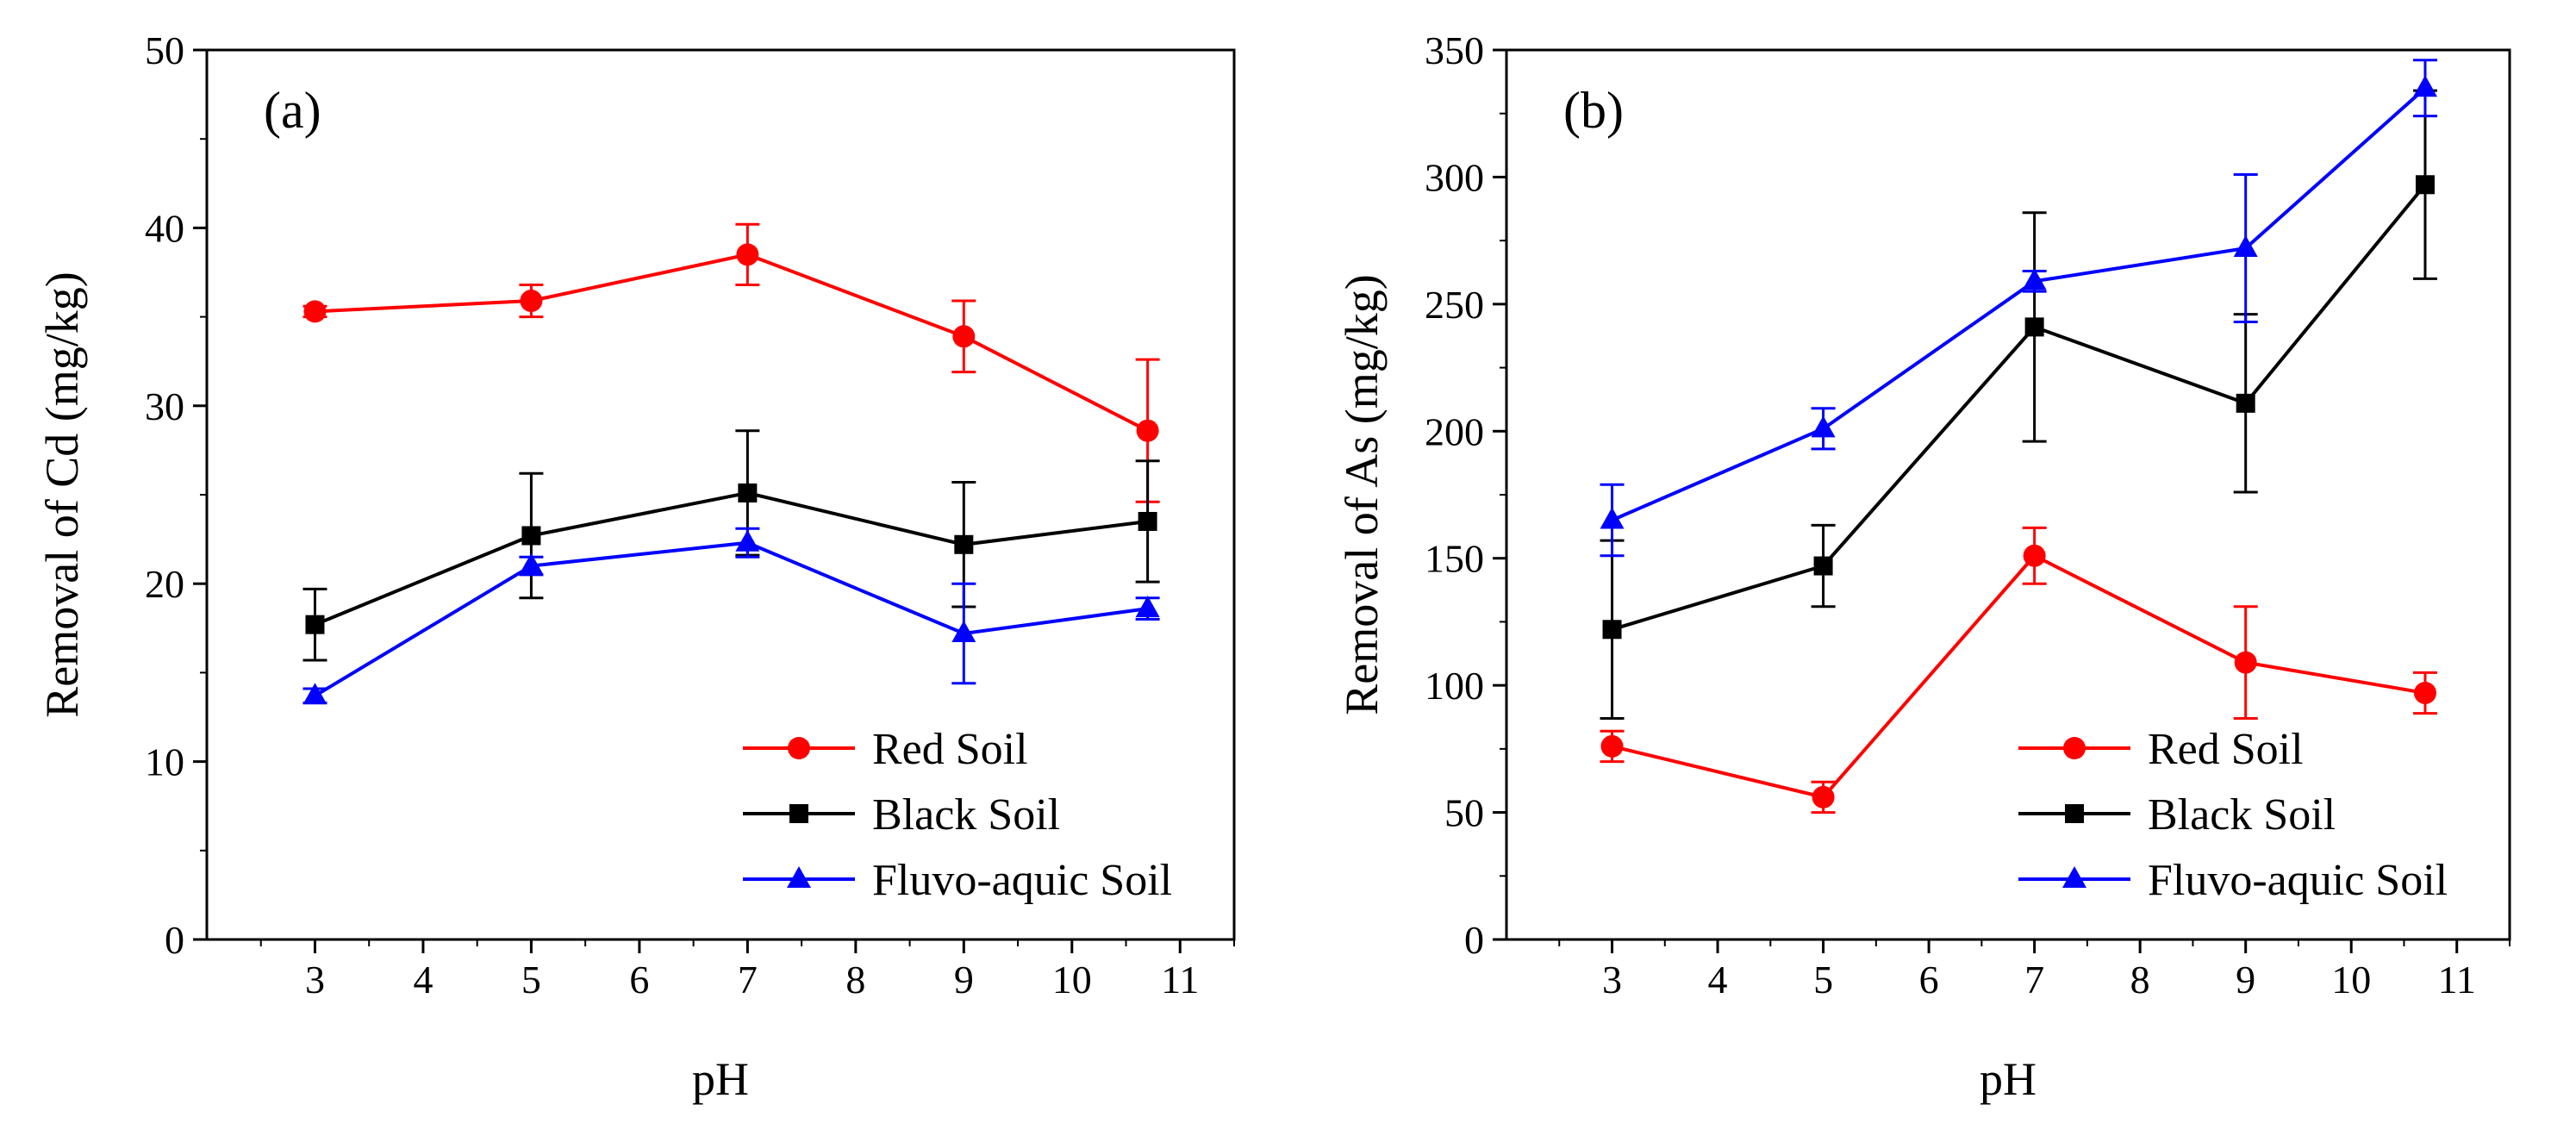 The image size is (2576, 1136). I want to click on panel-label: (b), so click(1593, 110).